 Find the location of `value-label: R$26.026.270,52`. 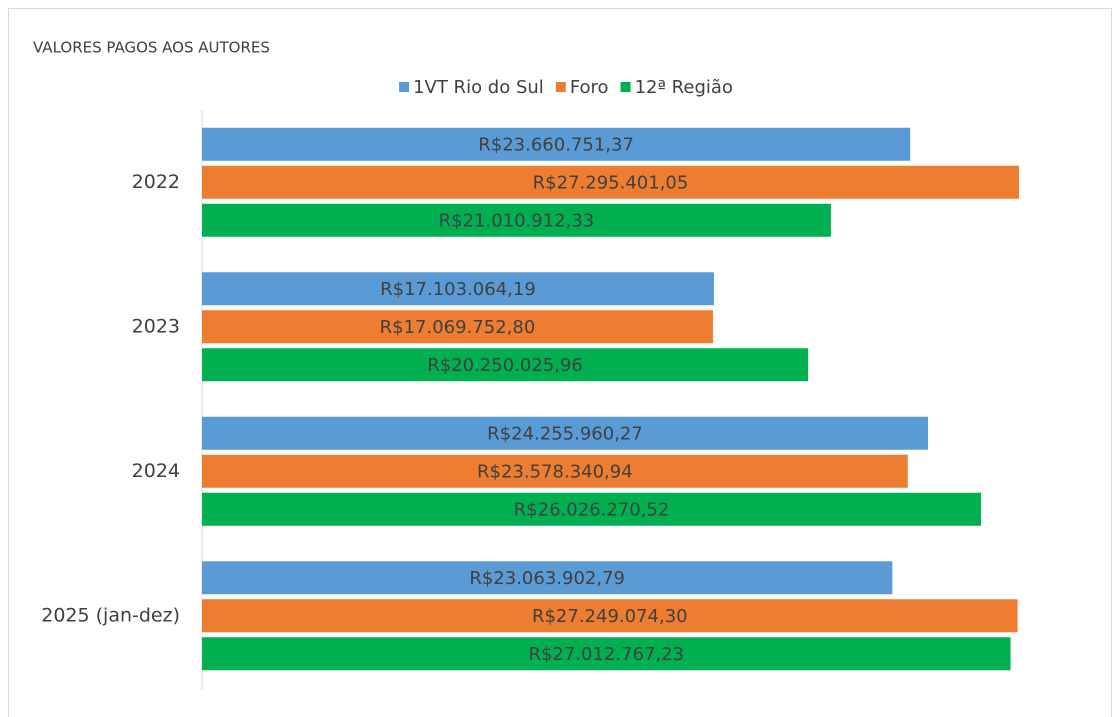

value-label: R$26.026.270,52 is located at coordinates (592, 509).